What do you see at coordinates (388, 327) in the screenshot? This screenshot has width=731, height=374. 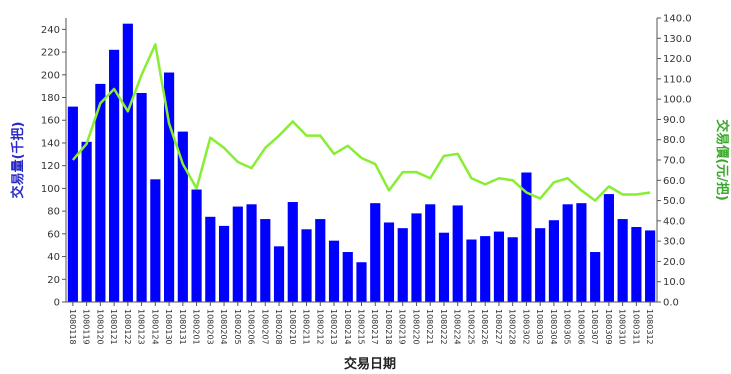 I see `x-tick-label: 1080218` at bounding box center [388, 327].